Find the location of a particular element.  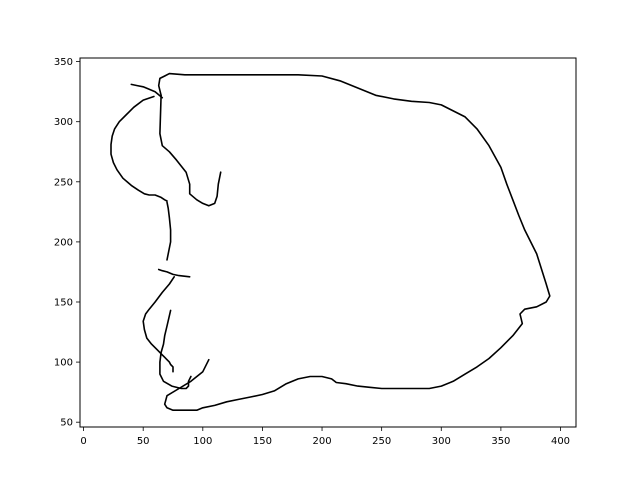

x-tick-label: 0 is located at coordinates (83, 441).